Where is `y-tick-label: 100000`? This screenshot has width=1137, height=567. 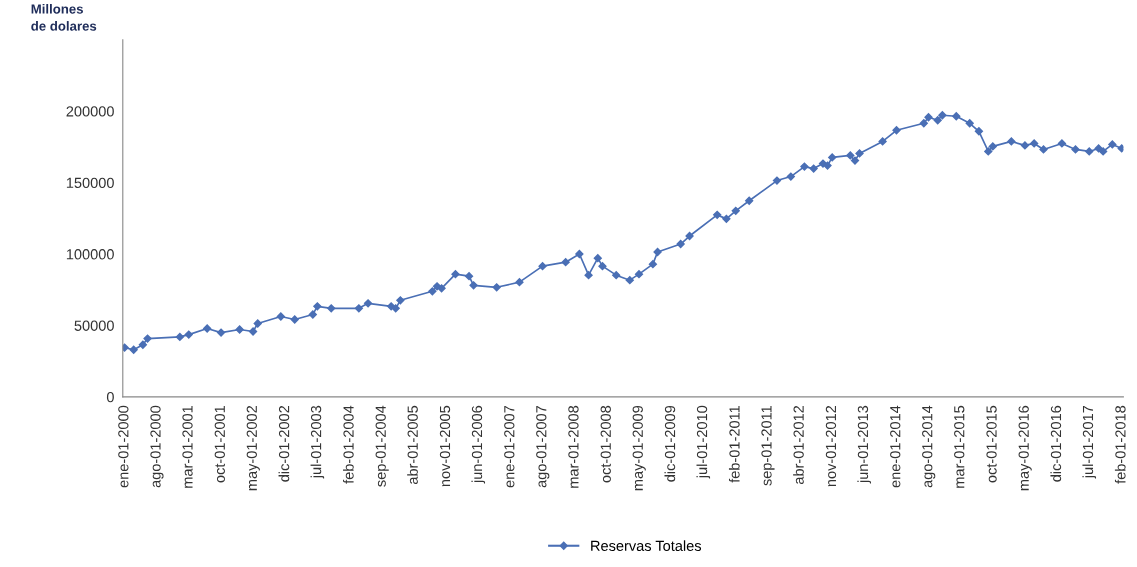 y-tick-label: 100000 is located at coordinates (90, 254).